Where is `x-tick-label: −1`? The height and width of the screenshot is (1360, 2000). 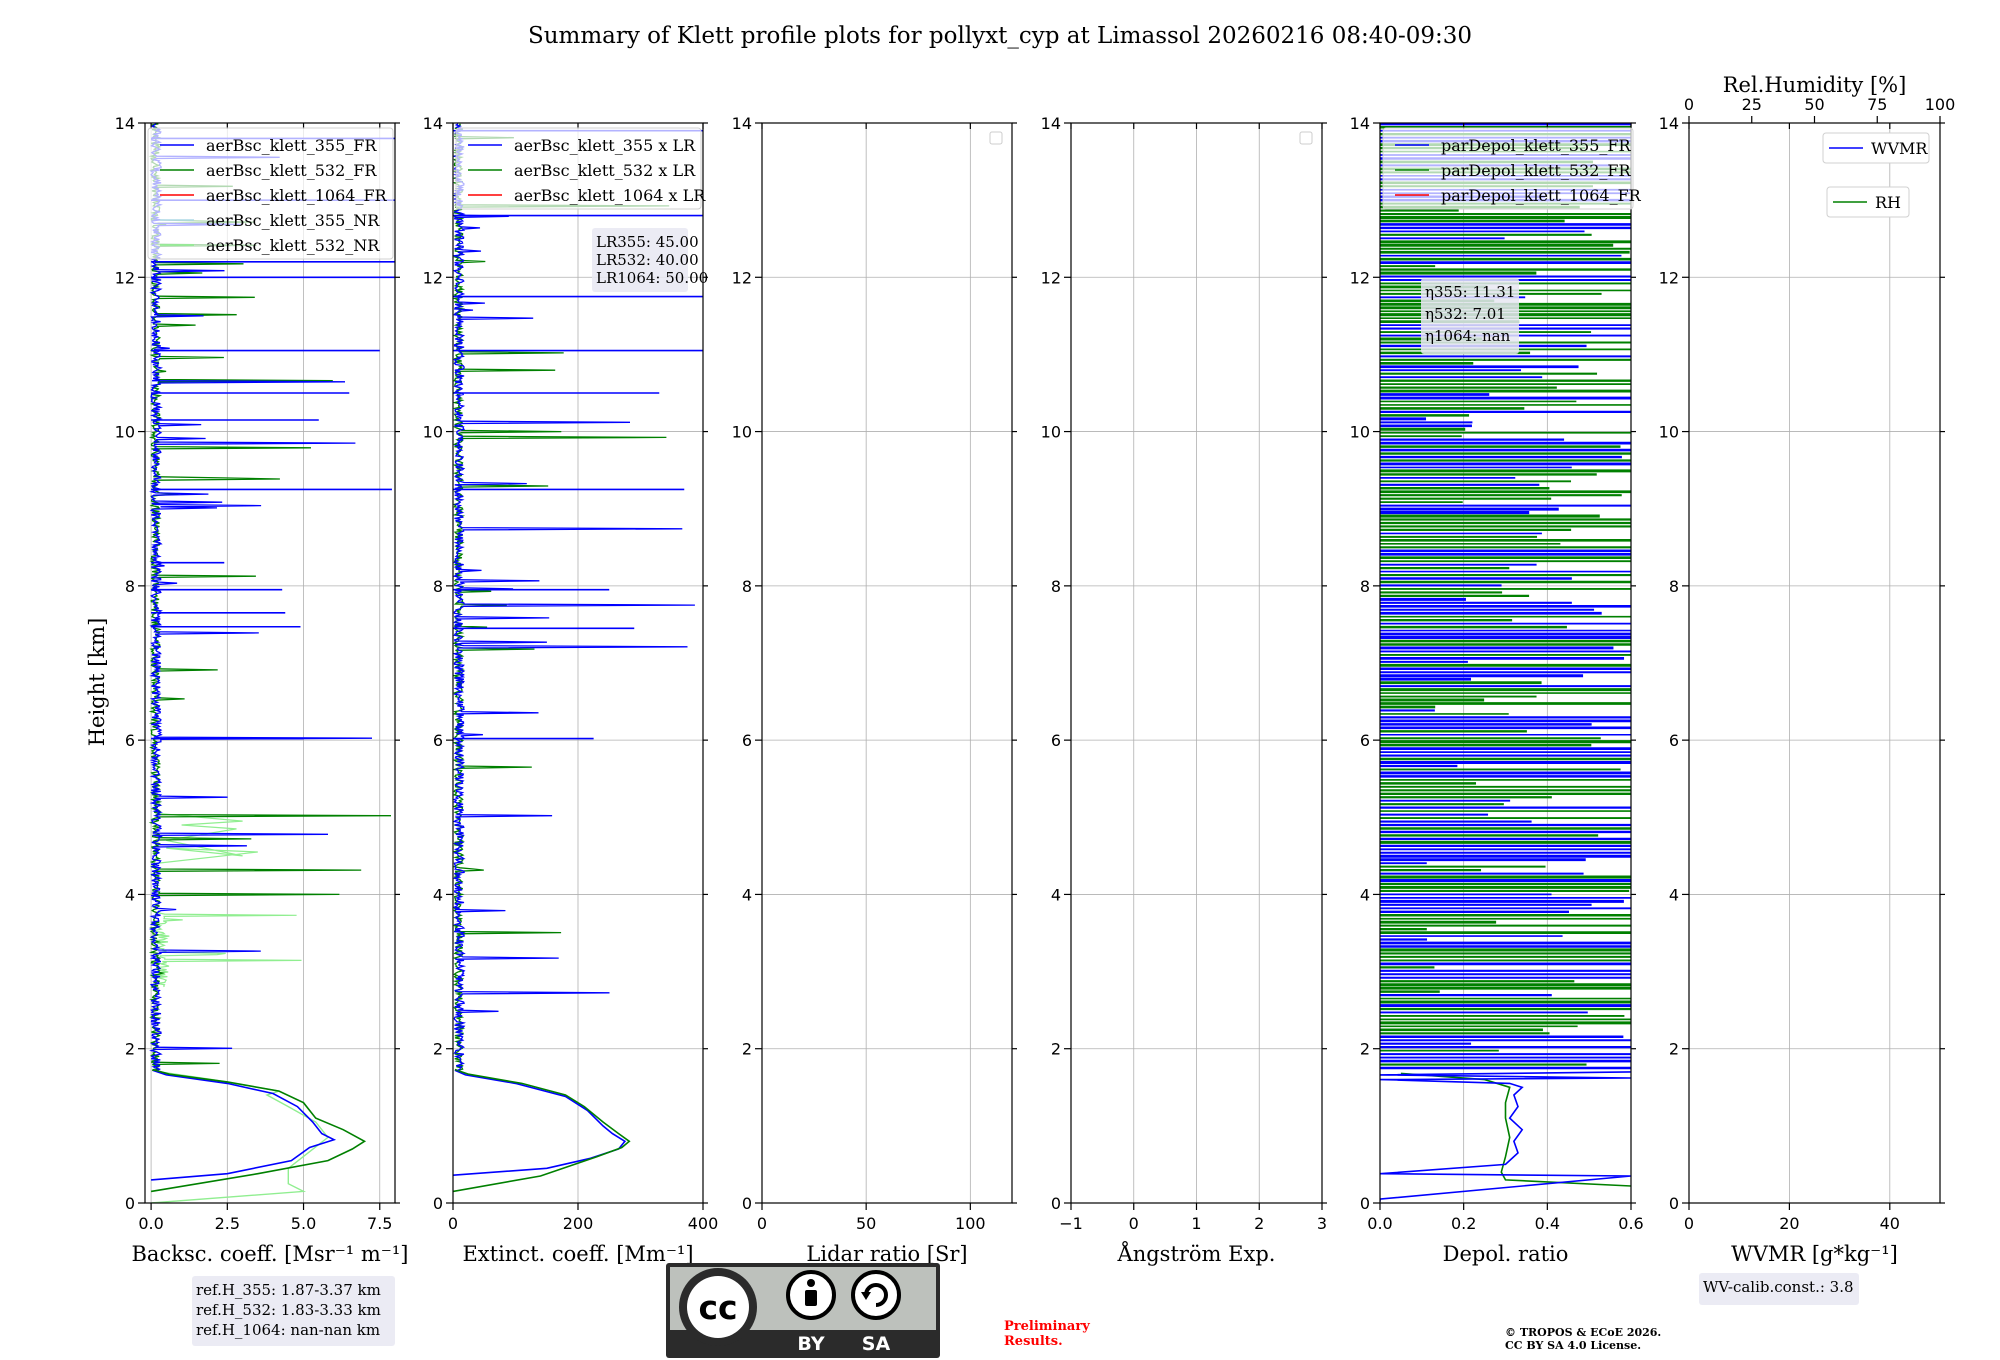
x-tick-label: −1 is located at coordinates (1071, 1223).